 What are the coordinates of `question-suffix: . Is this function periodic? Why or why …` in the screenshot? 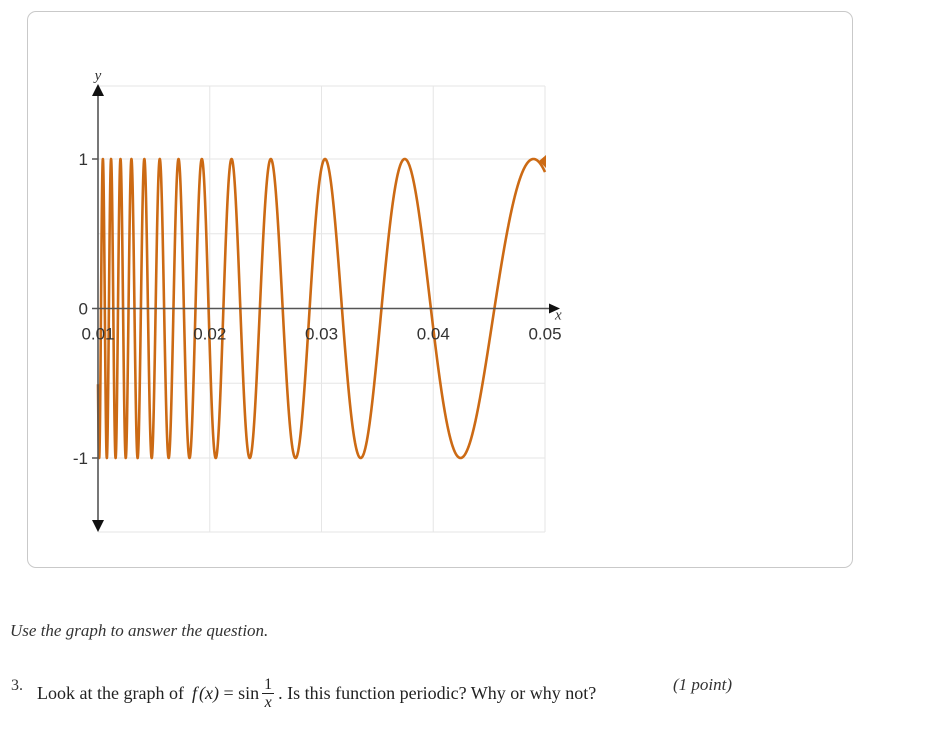 It's located at (437, 693).